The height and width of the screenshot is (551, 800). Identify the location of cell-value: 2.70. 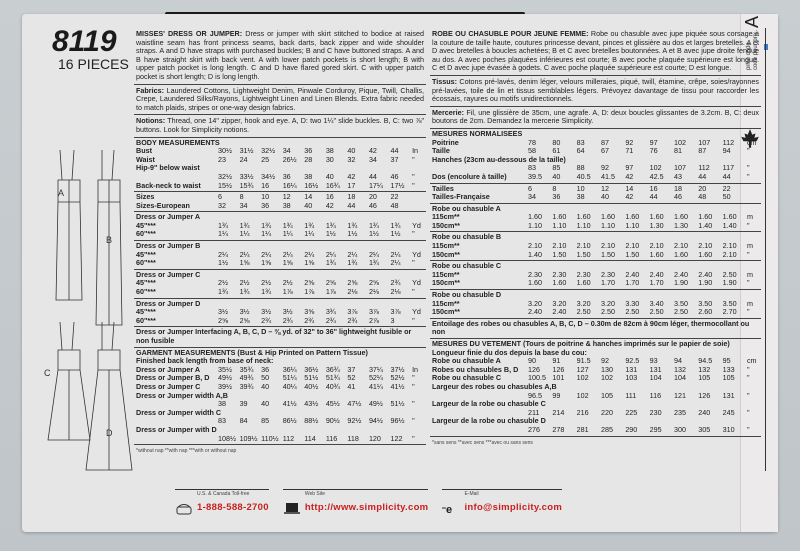
(729, 312).